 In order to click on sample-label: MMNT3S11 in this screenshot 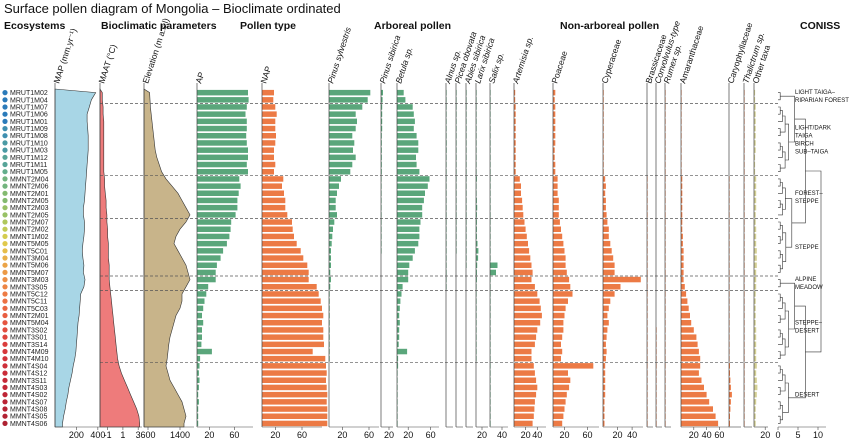, I will do `click(28, 381)`.